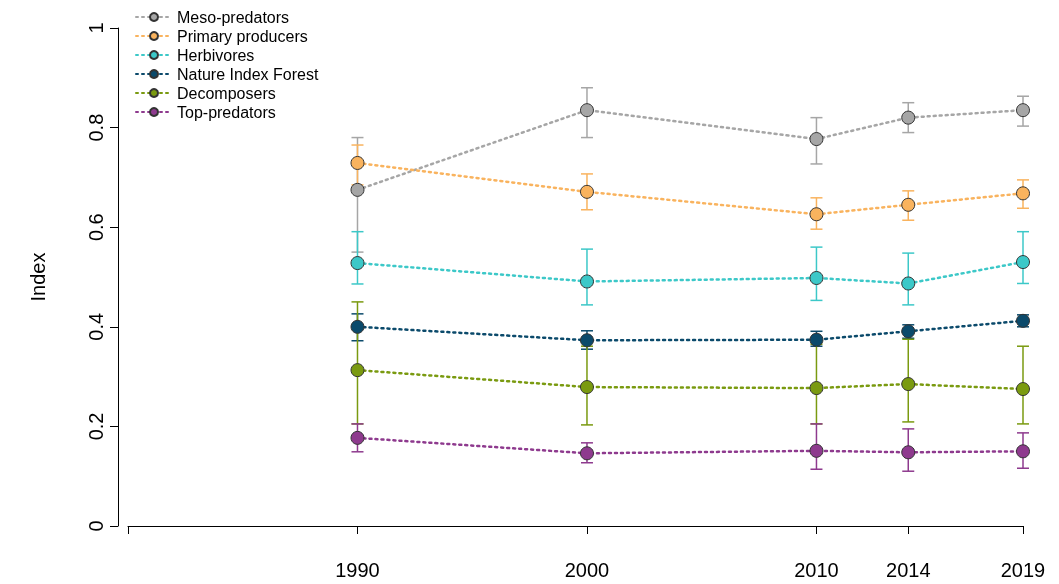 This screenshot has height=584, width=1059. I want to click on legend-label: Decomposers, so click(226, 93).